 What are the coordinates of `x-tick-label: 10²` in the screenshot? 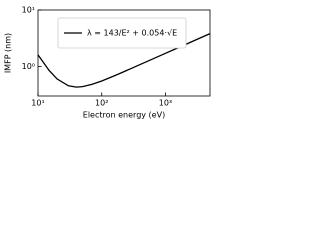 It's located at (101, 103).